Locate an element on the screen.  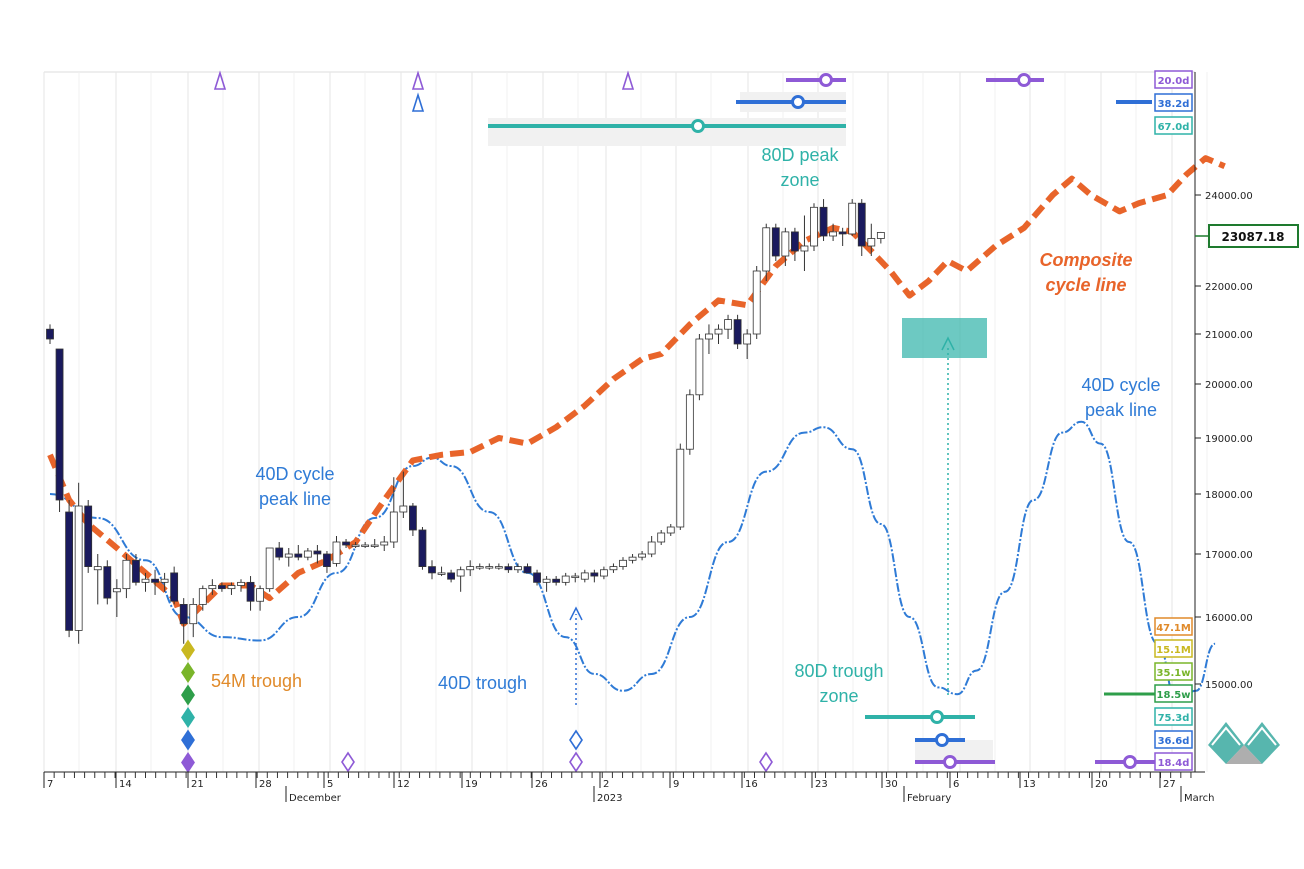
annotation-80d-peak-zone: 80D peak zone is located at coordinates (800, 167).